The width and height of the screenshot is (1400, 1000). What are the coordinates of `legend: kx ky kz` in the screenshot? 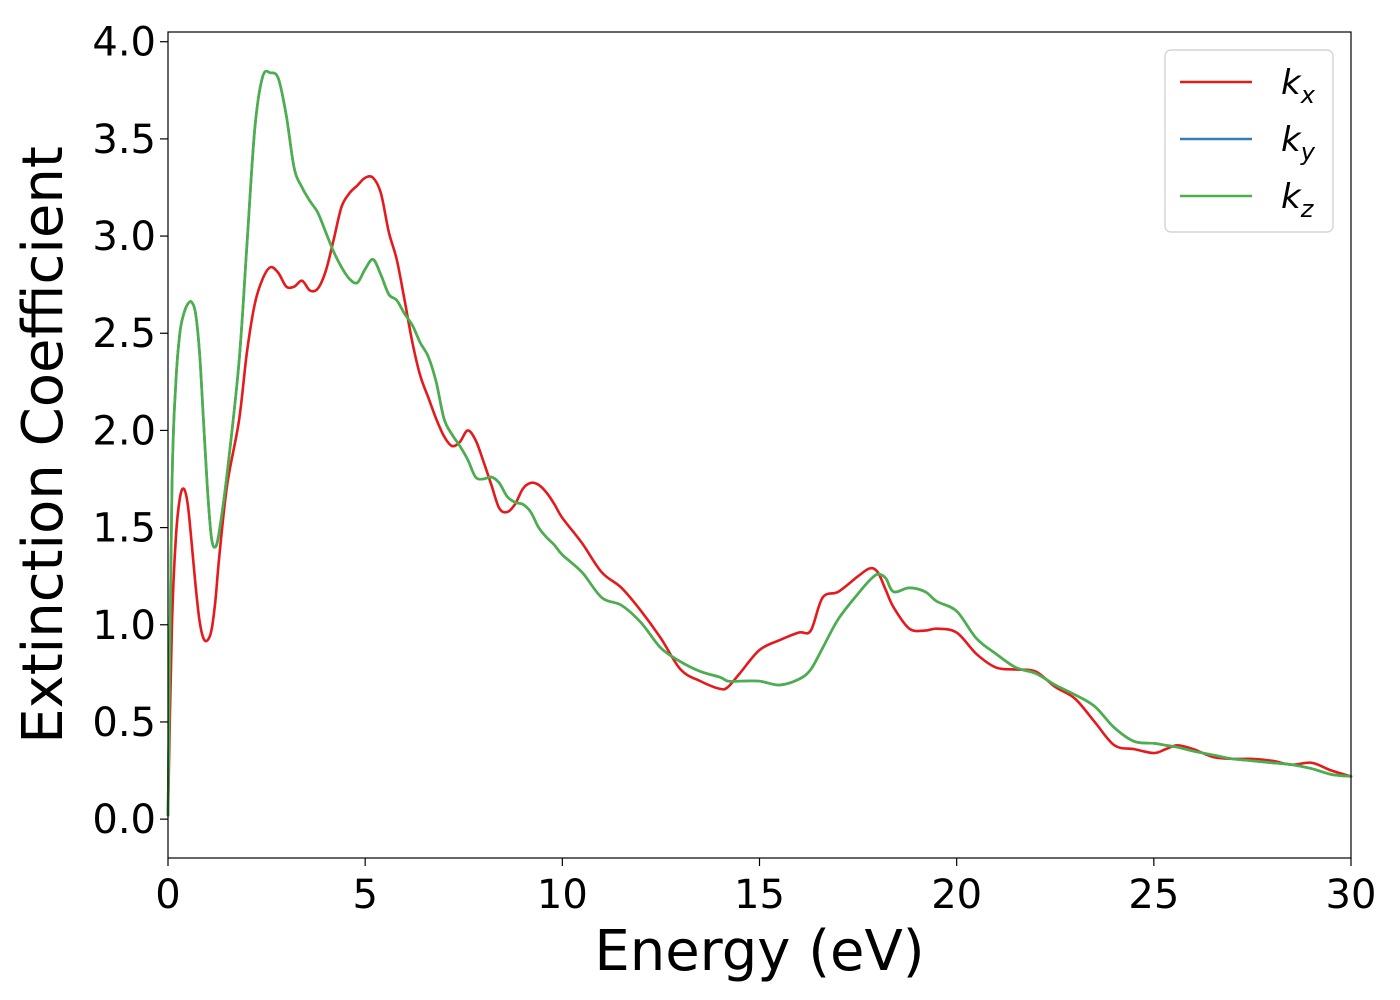 It's located at (1249, 141).